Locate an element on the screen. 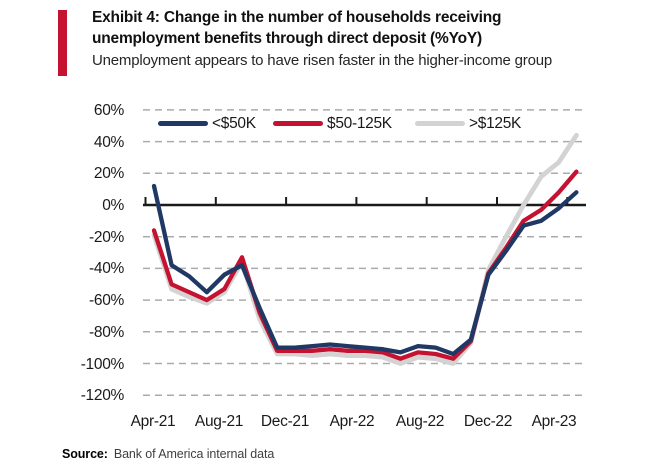 The height and width of the screenshot is (473, 645). y-axis-label: 20% is located at coordinates (108, 174).